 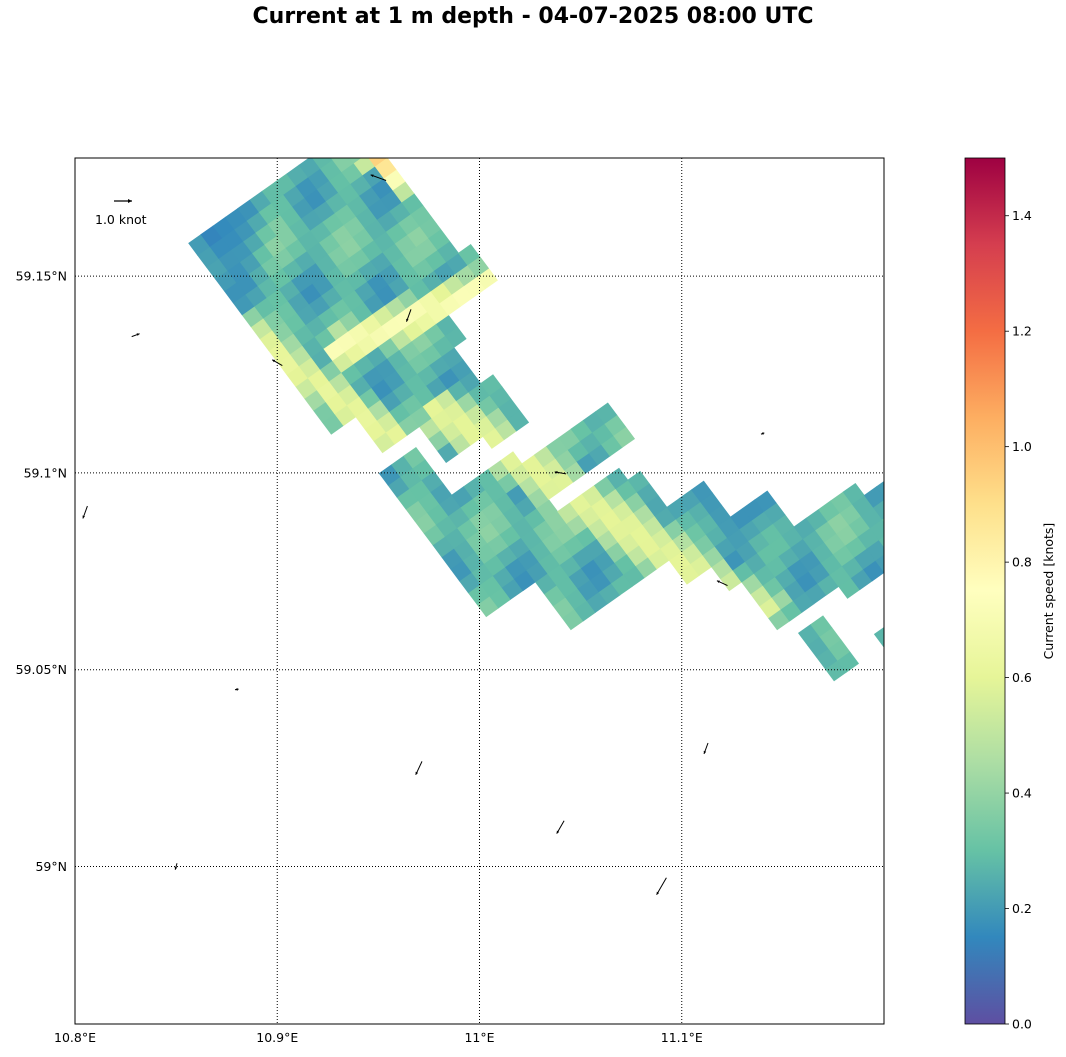 What do you see at coordinates (479, 1037) in the screenshot?
I see `x-tick-label: 11°E` at bounding box center [479, 1037].